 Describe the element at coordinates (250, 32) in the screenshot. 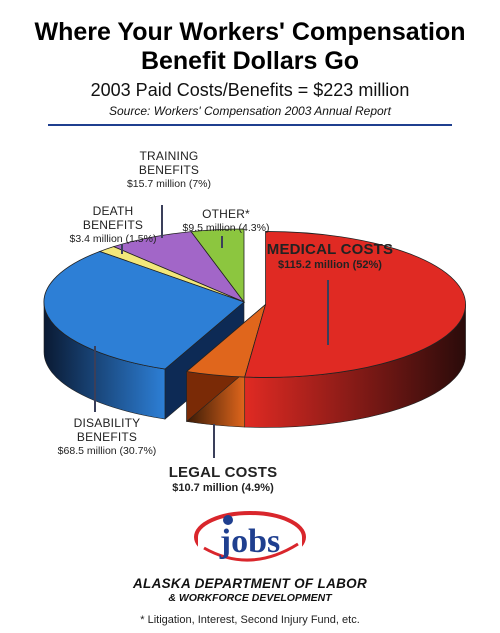

I see `chart-title-line1: Where Your Workers' Compensation` at that location.